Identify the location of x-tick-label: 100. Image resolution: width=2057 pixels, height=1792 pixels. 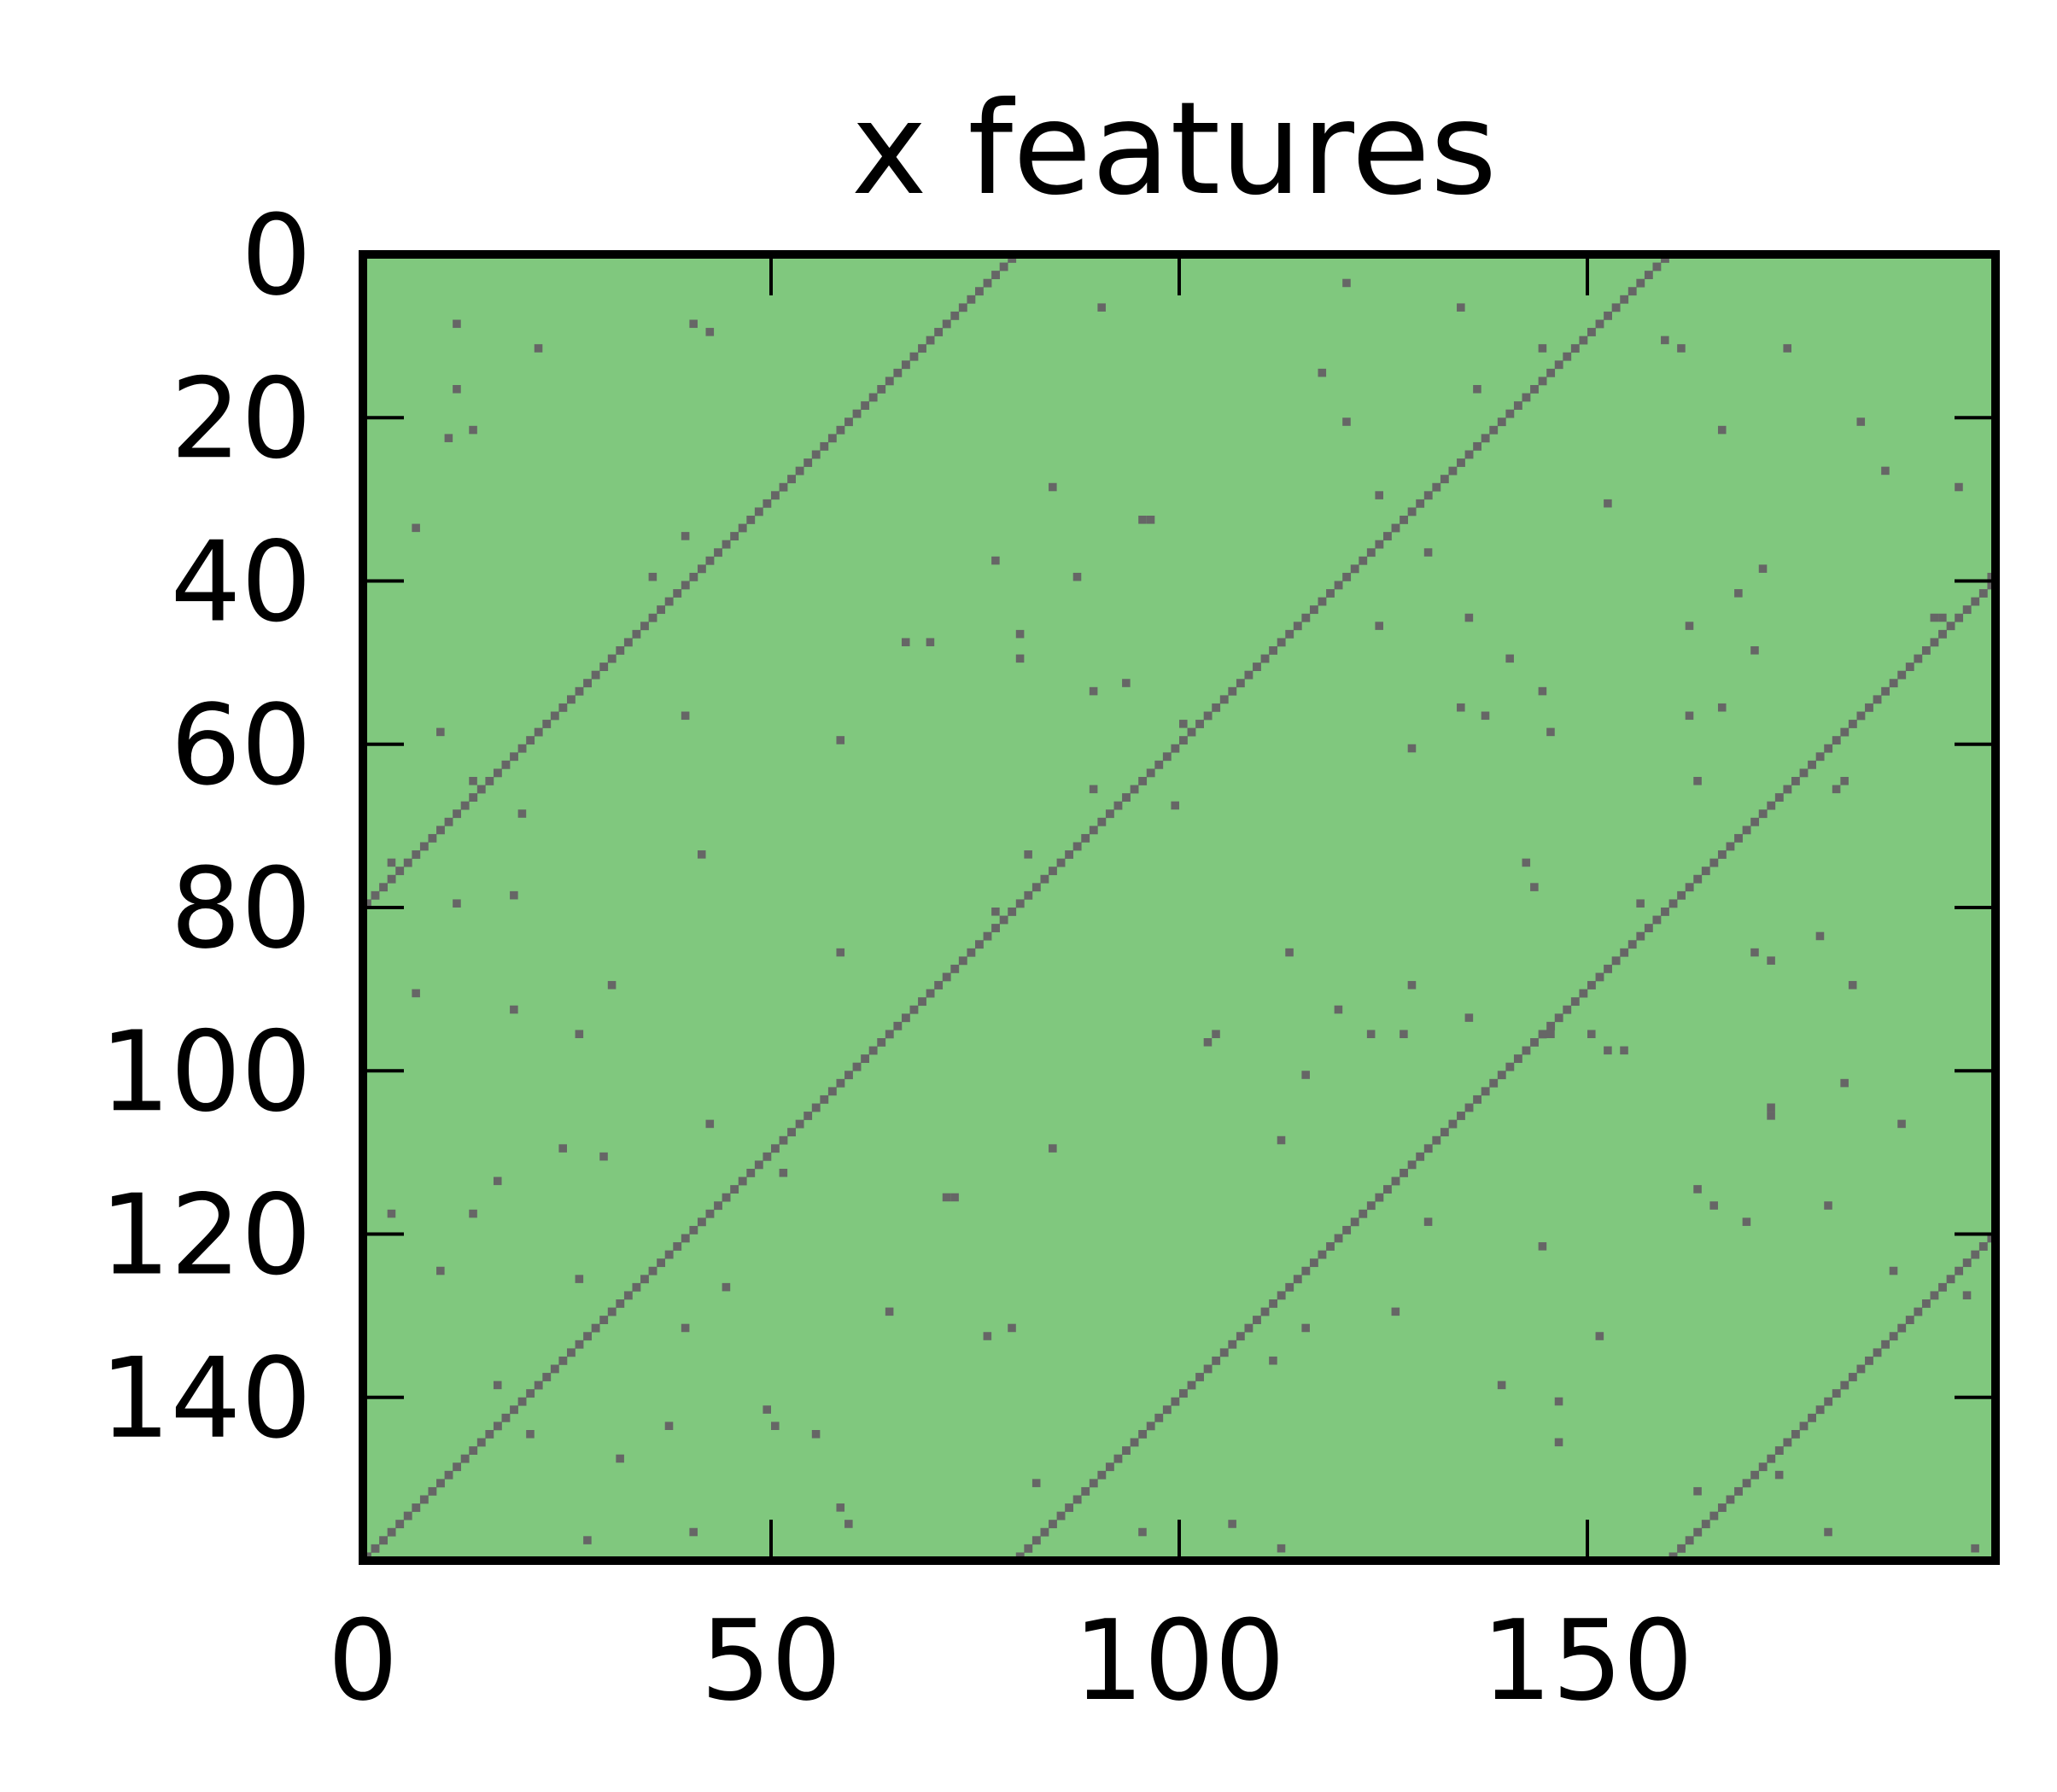
(1179, 1660).